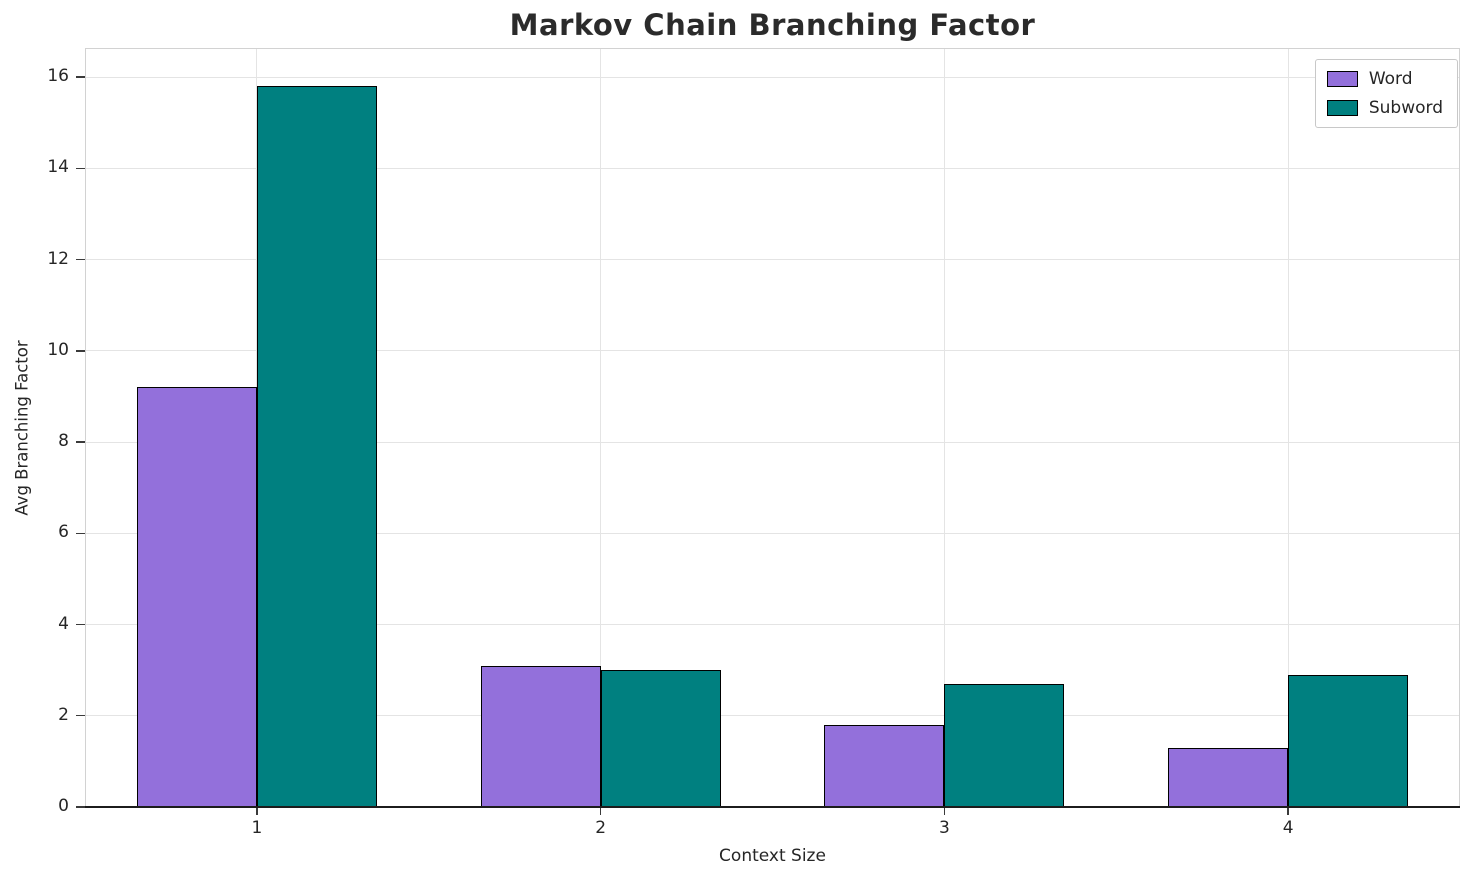  I want to click on bar-subword-ctx1, so click(316, 446).